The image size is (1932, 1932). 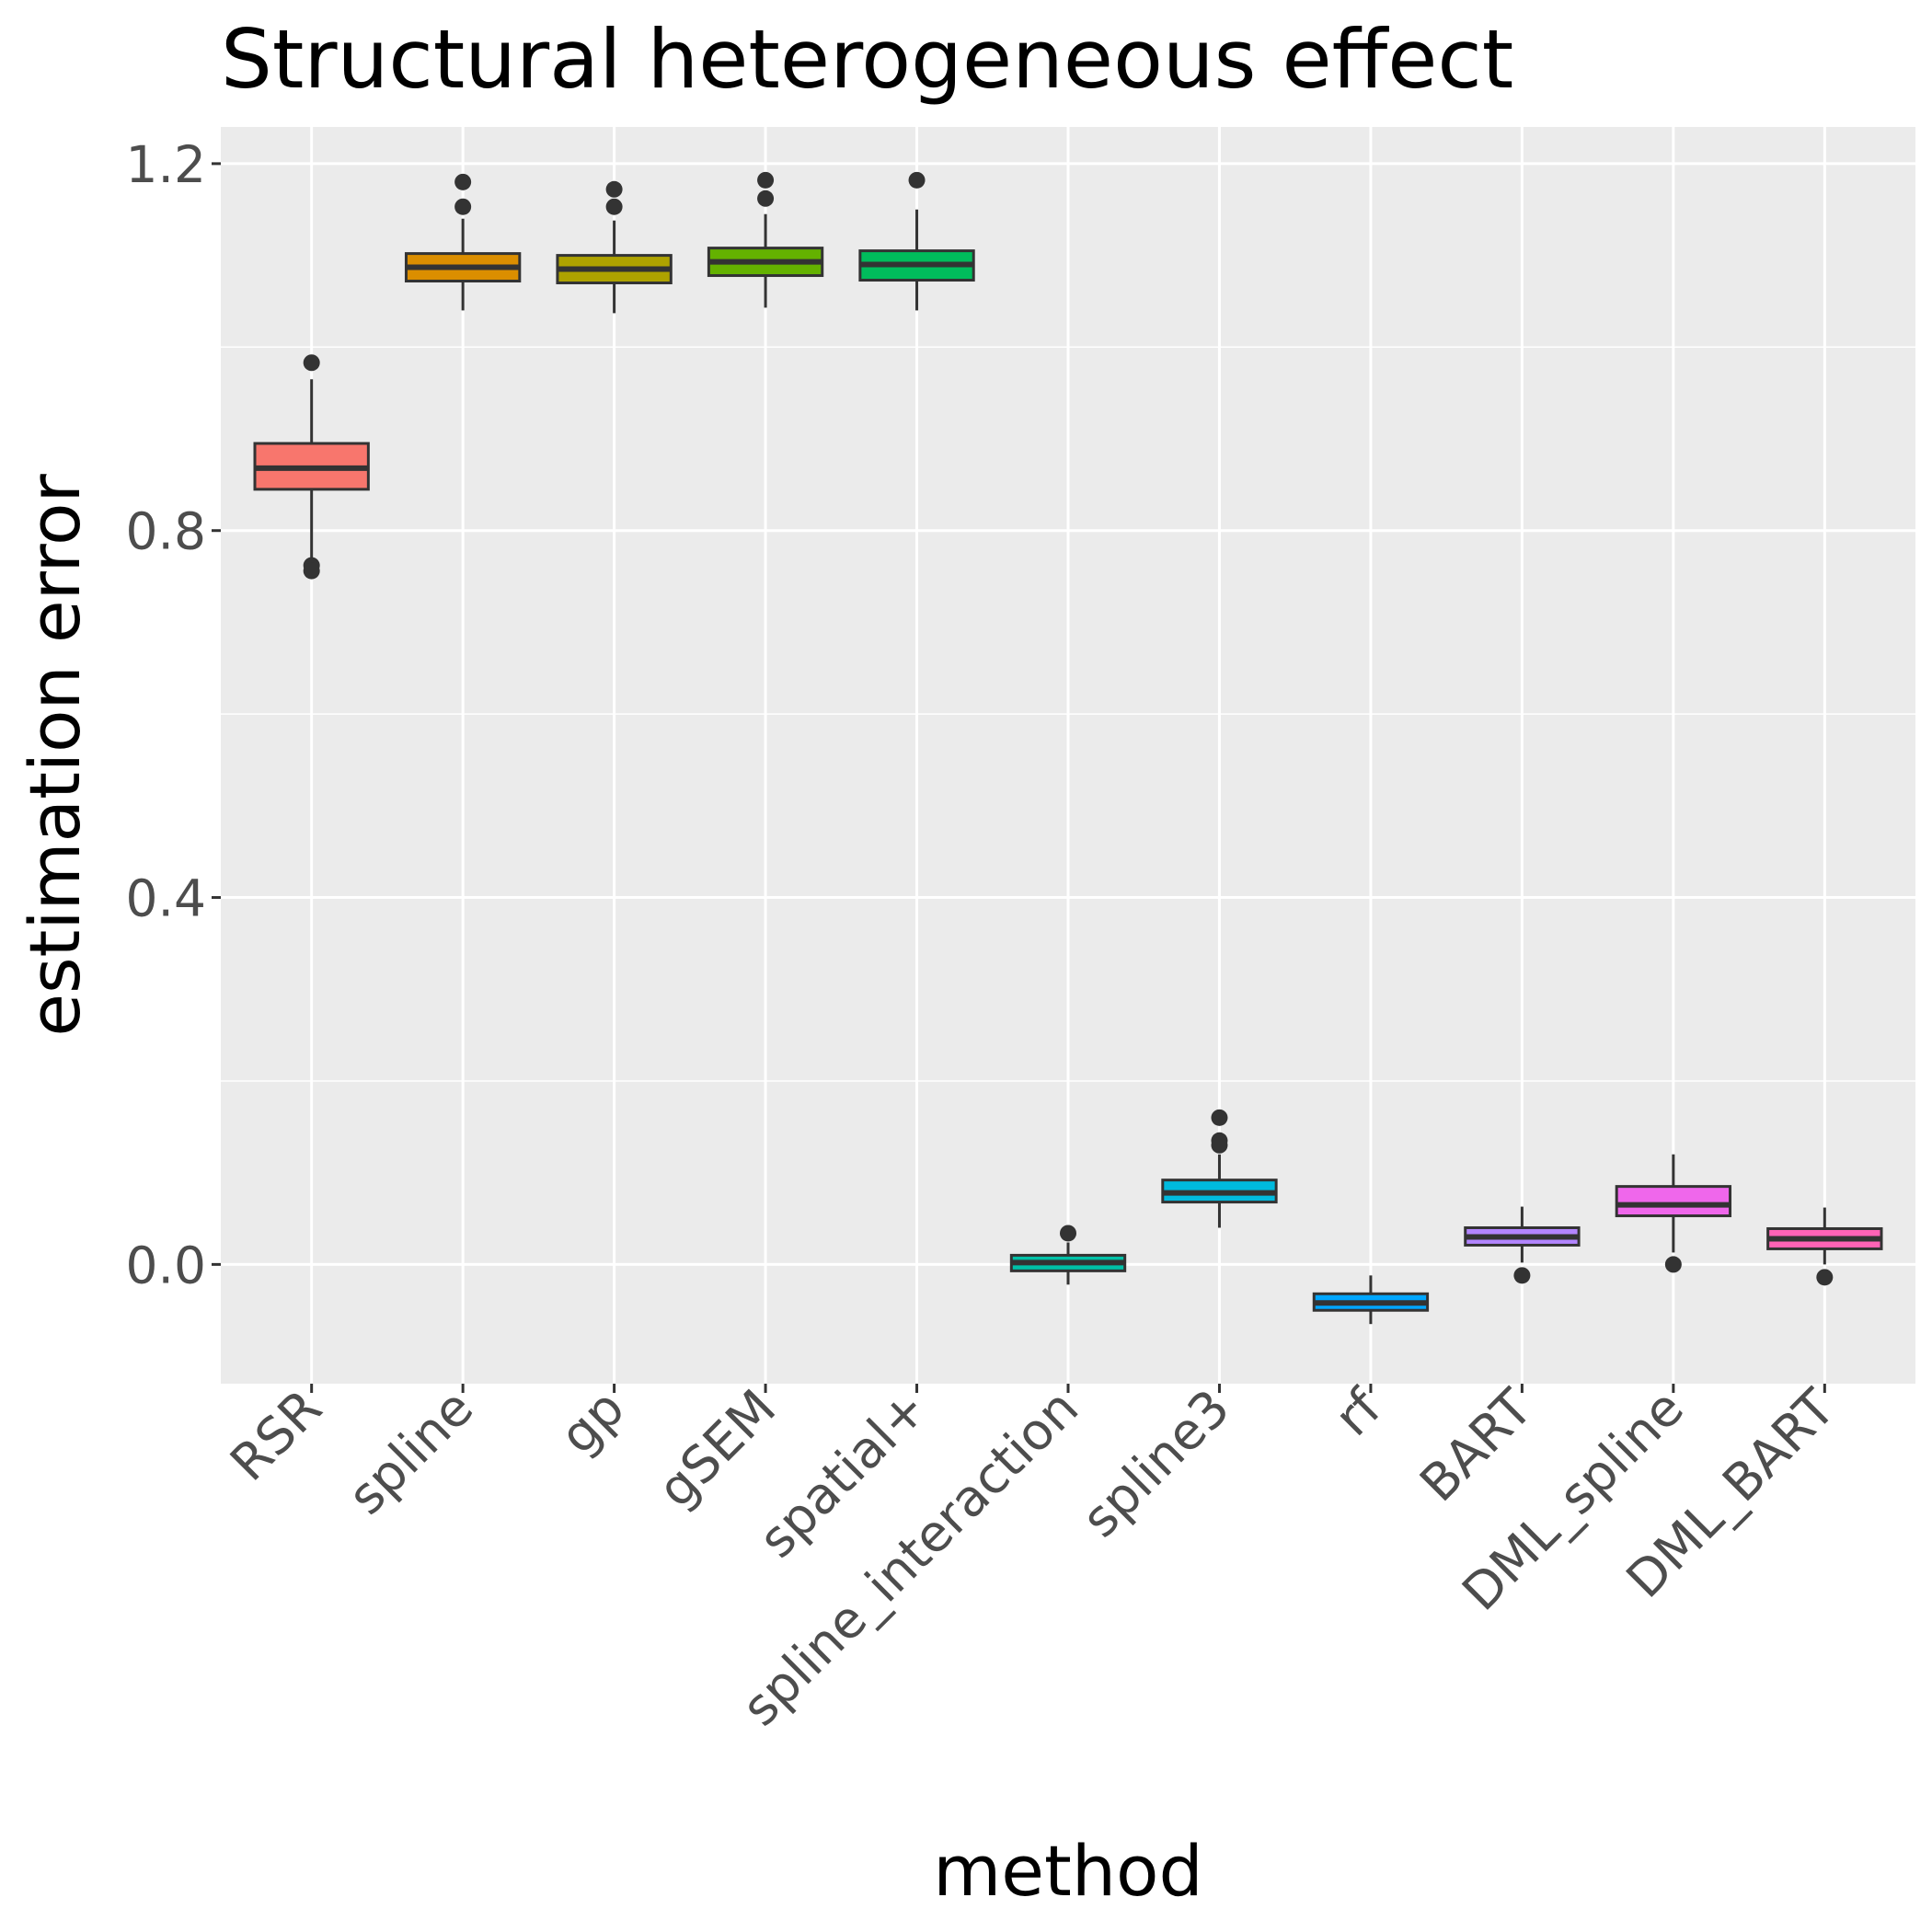 What do you see at coordinates (1219, 1168) in the screenshot?
I see `box-spline3` at bounding box center [1219, 1168].